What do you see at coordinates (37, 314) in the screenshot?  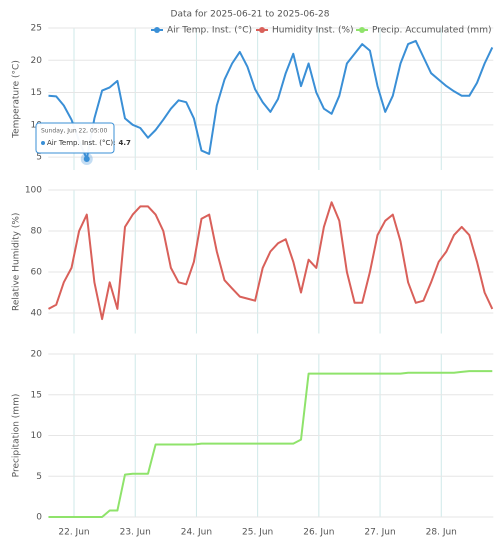 I see `y-tick-label: 40` at bounding box center [37, 314].